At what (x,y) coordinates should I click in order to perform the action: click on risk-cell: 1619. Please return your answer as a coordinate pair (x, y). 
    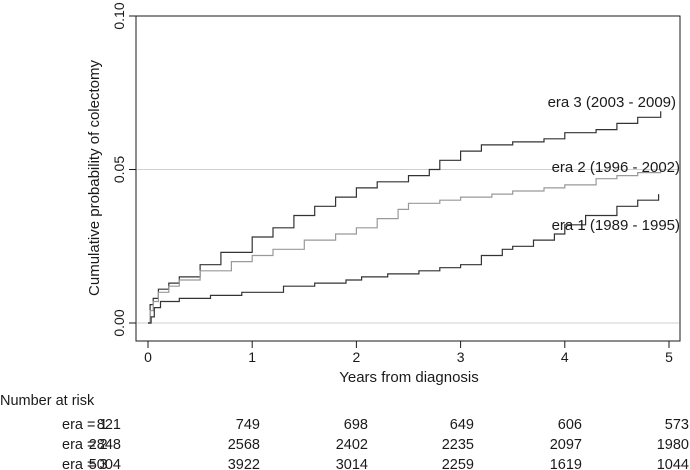
    Looking at the image, I should click on (566, 463).